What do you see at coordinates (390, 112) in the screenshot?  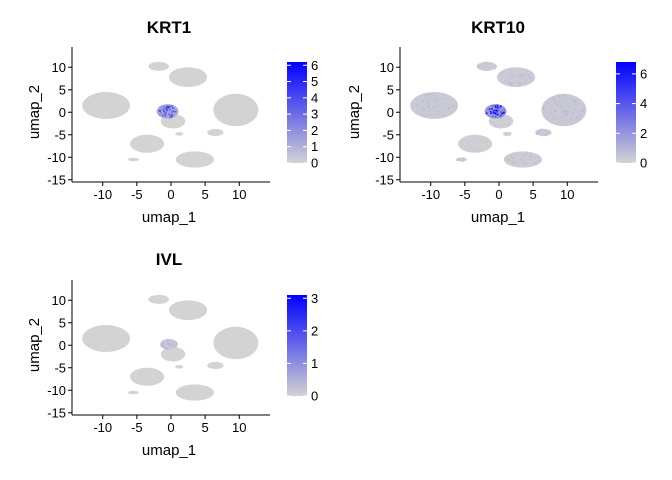 I see `y-tick-label: 0` at bounding box center [390, 112].